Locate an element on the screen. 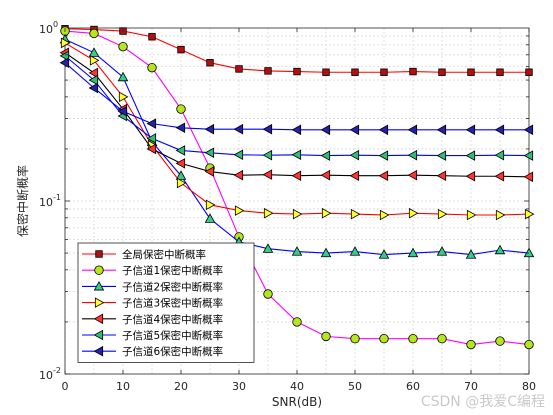 This screenshot has width=553, height=415. legend-item: 子信道4保密中断概率 is located at coordinates (152, 319).